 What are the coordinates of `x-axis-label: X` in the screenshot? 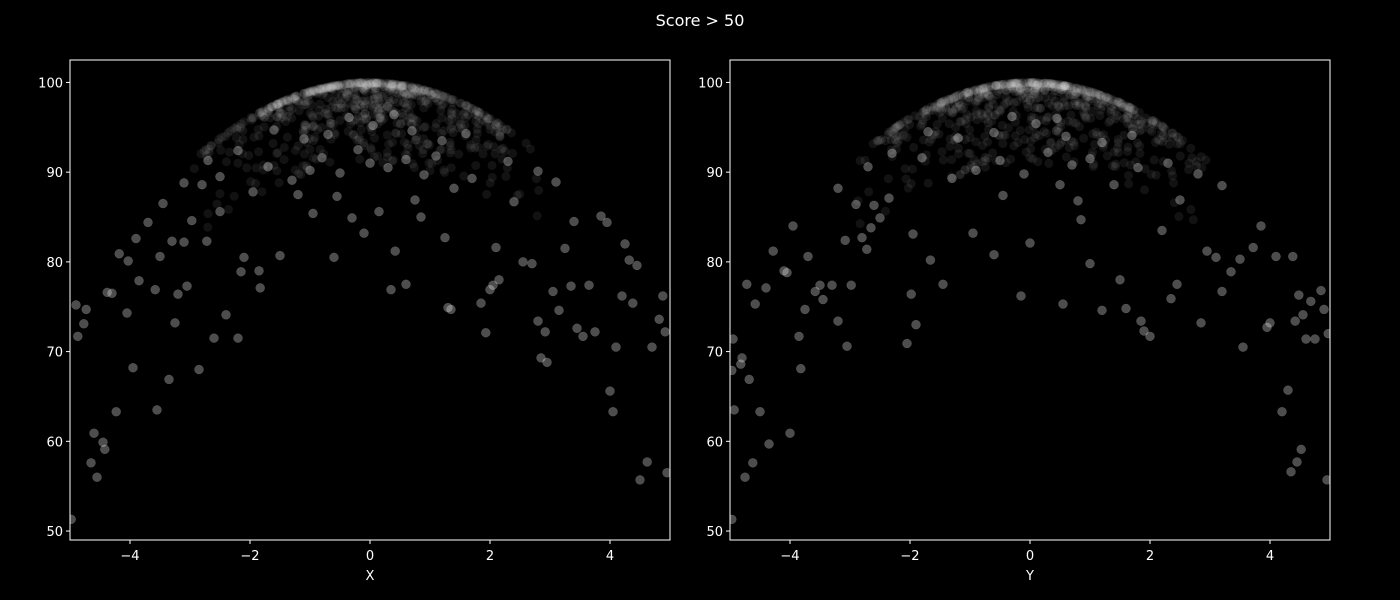 It's located at (370, 576).